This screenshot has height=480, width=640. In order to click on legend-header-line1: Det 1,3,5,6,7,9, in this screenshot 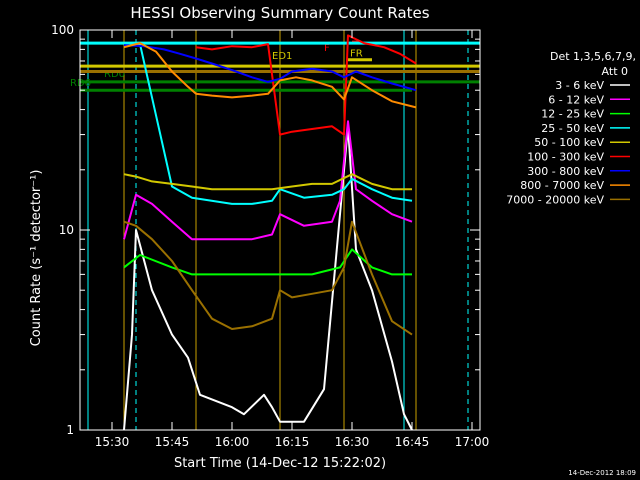, I will do `click(593, 56)`.